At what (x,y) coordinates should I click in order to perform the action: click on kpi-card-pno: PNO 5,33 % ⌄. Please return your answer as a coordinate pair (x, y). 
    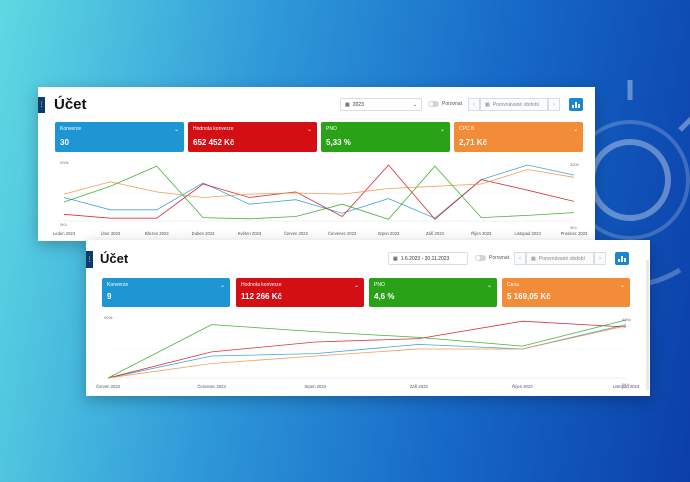
    Looking at the image, I should click on (385, 137).